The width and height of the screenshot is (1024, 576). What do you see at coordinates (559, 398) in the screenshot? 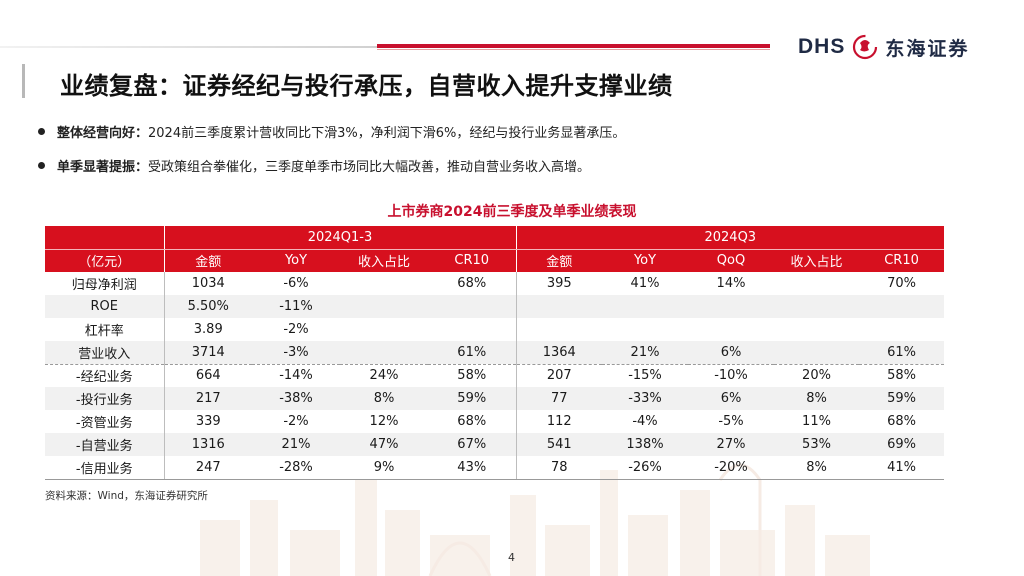
I see `table-cell: 77` at bounding box center [559, 398].